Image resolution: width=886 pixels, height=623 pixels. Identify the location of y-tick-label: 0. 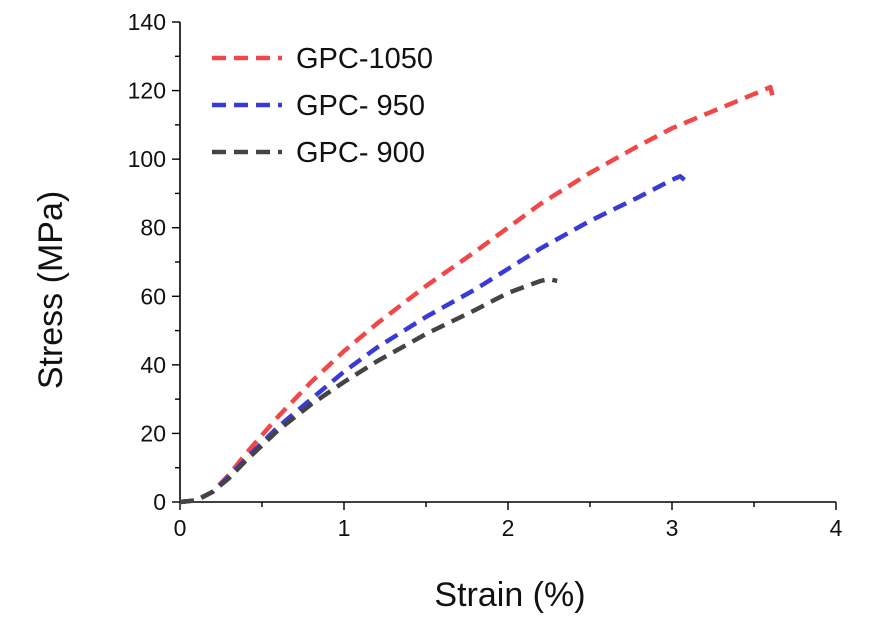
(159, 502).